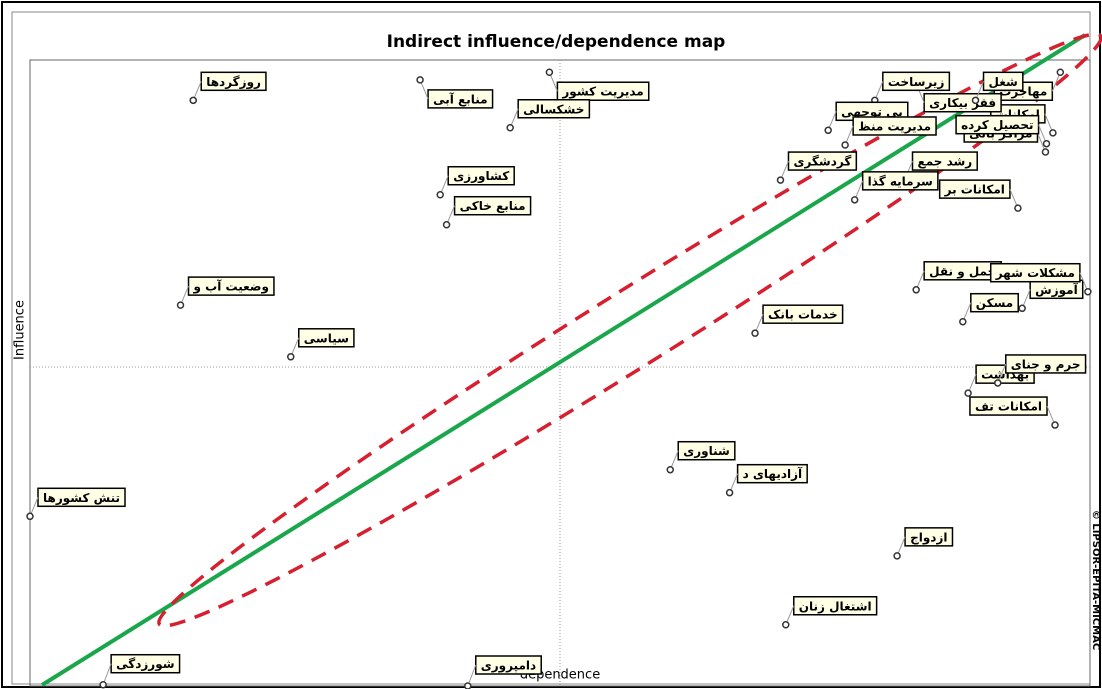 This screenshot has height=689, width=1102. I want to click on point-label: شناوری, so click(706, 451).